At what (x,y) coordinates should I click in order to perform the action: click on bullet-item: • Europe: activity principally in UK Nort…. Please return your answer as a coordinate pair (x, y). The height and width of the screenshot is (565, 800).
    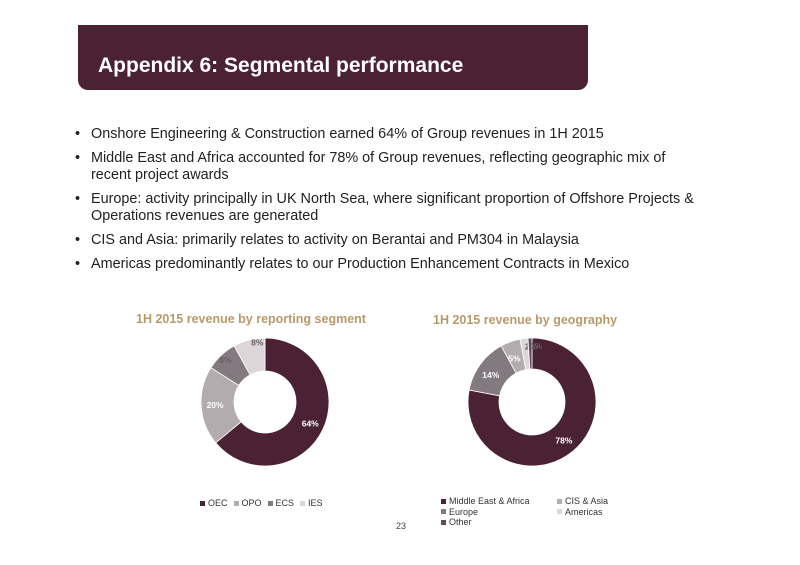
    Looking at the image, I should click on (385, 208).